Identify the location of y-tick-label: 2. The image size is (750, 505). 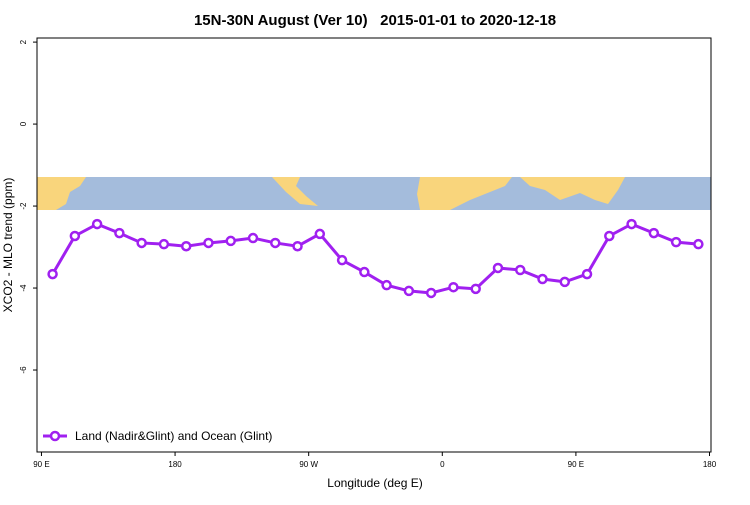
(23, 41).